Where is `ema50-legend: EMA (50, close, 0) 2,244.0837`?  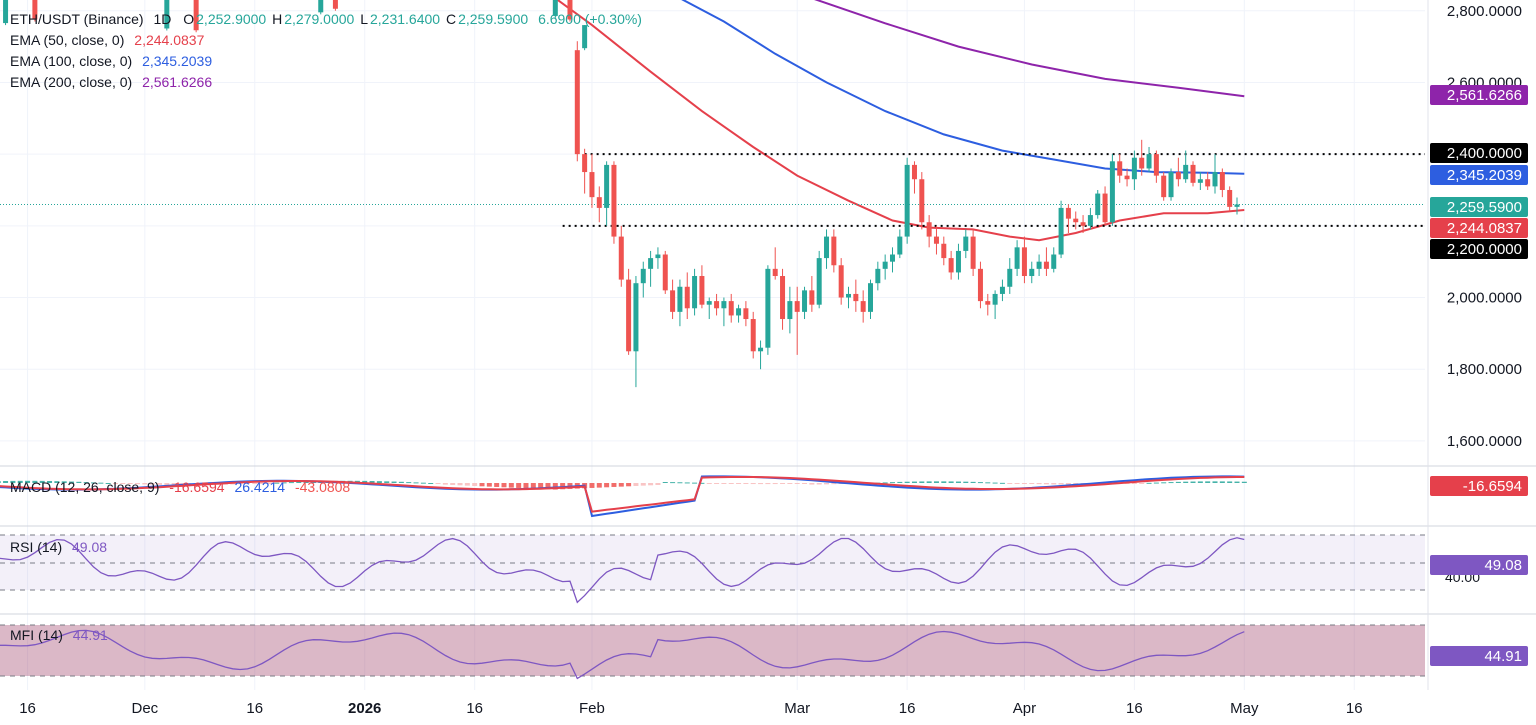 ema50-legend: EMA (50, close, 0) 2,244.0837 is located at coordinates (327, 40).